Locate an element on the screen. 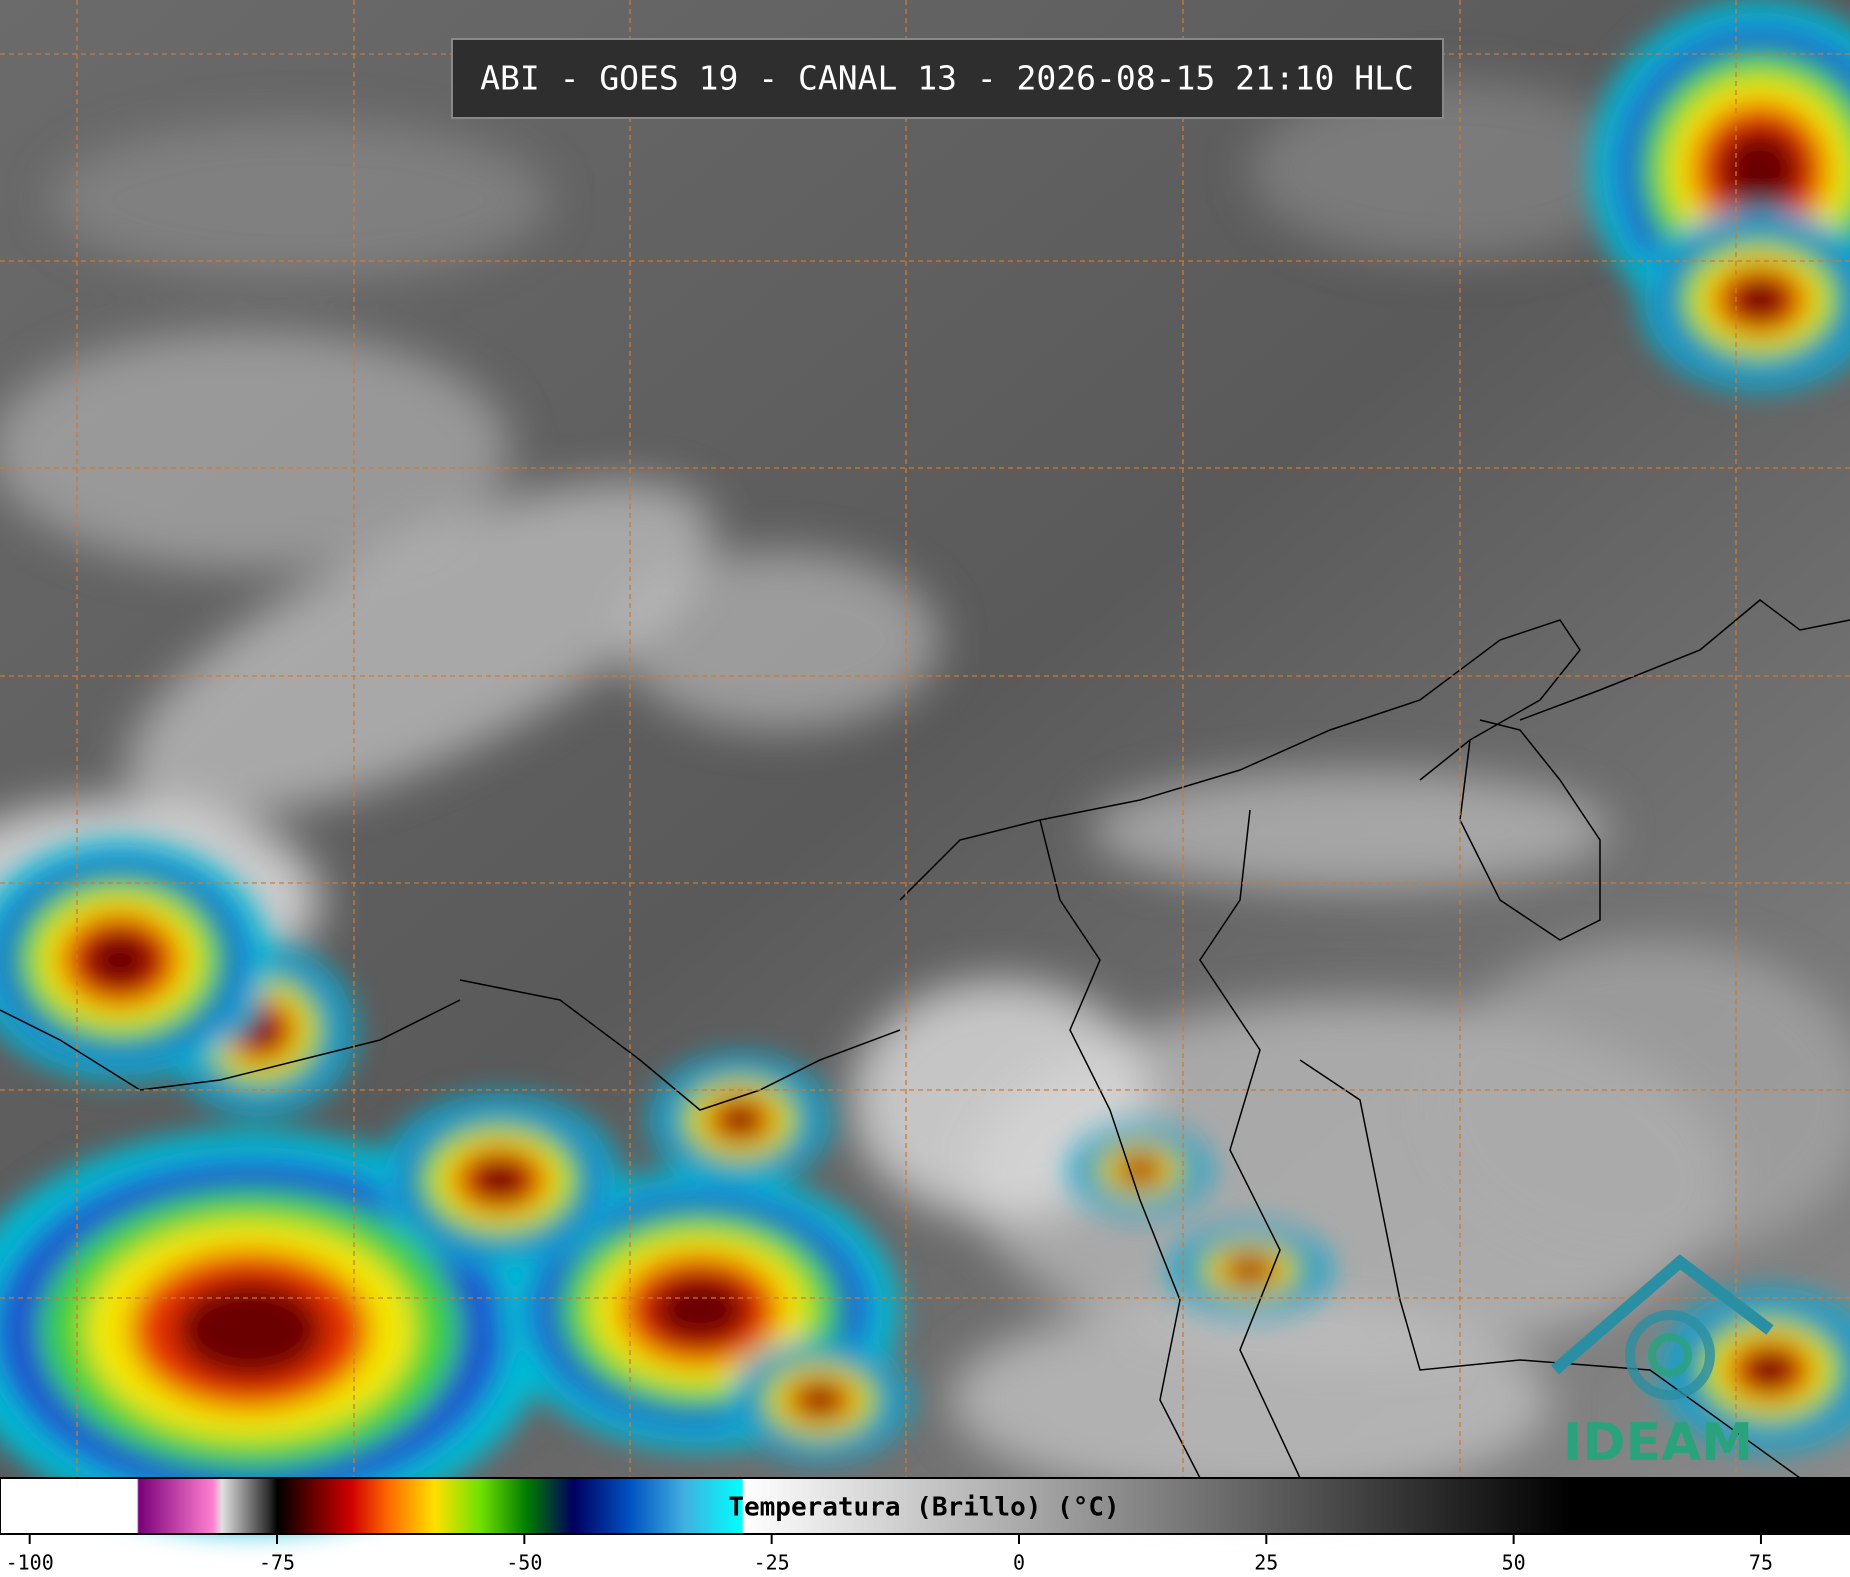  tick-label: -75 is located at coordinates (277, 1563).